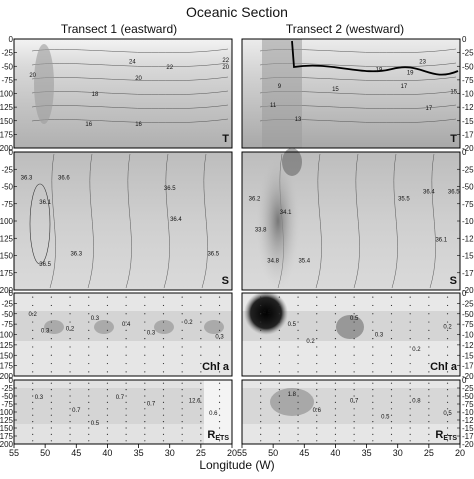 Image resolution: width=474 pixels, height=479 pixels. Describe the element at coordinates (273, 106) in the screenshot. I see `contour-label: 11` at that location.